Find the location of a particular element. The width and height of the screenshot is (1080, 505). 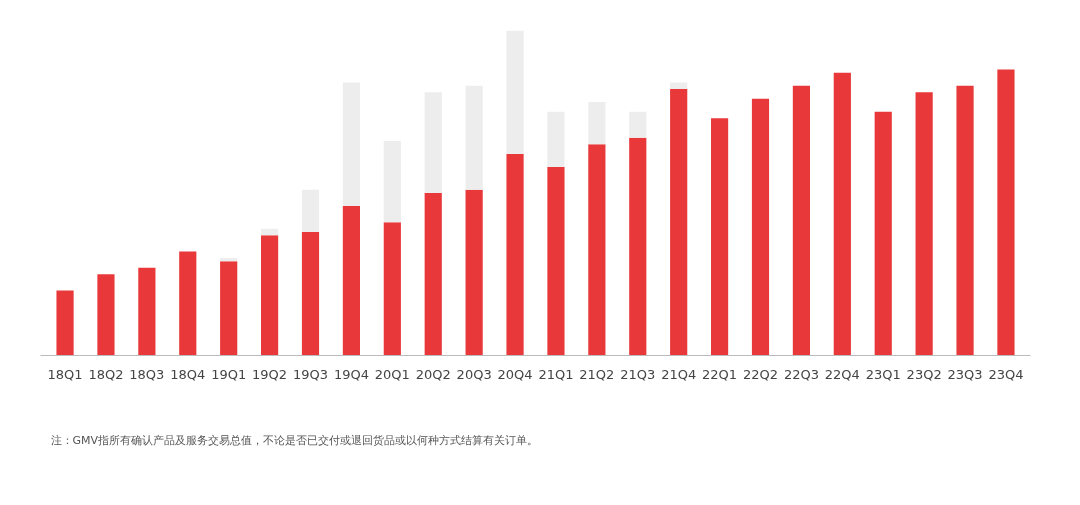

x-tick-label: 23Q1 is located at coordinates (883, 374).